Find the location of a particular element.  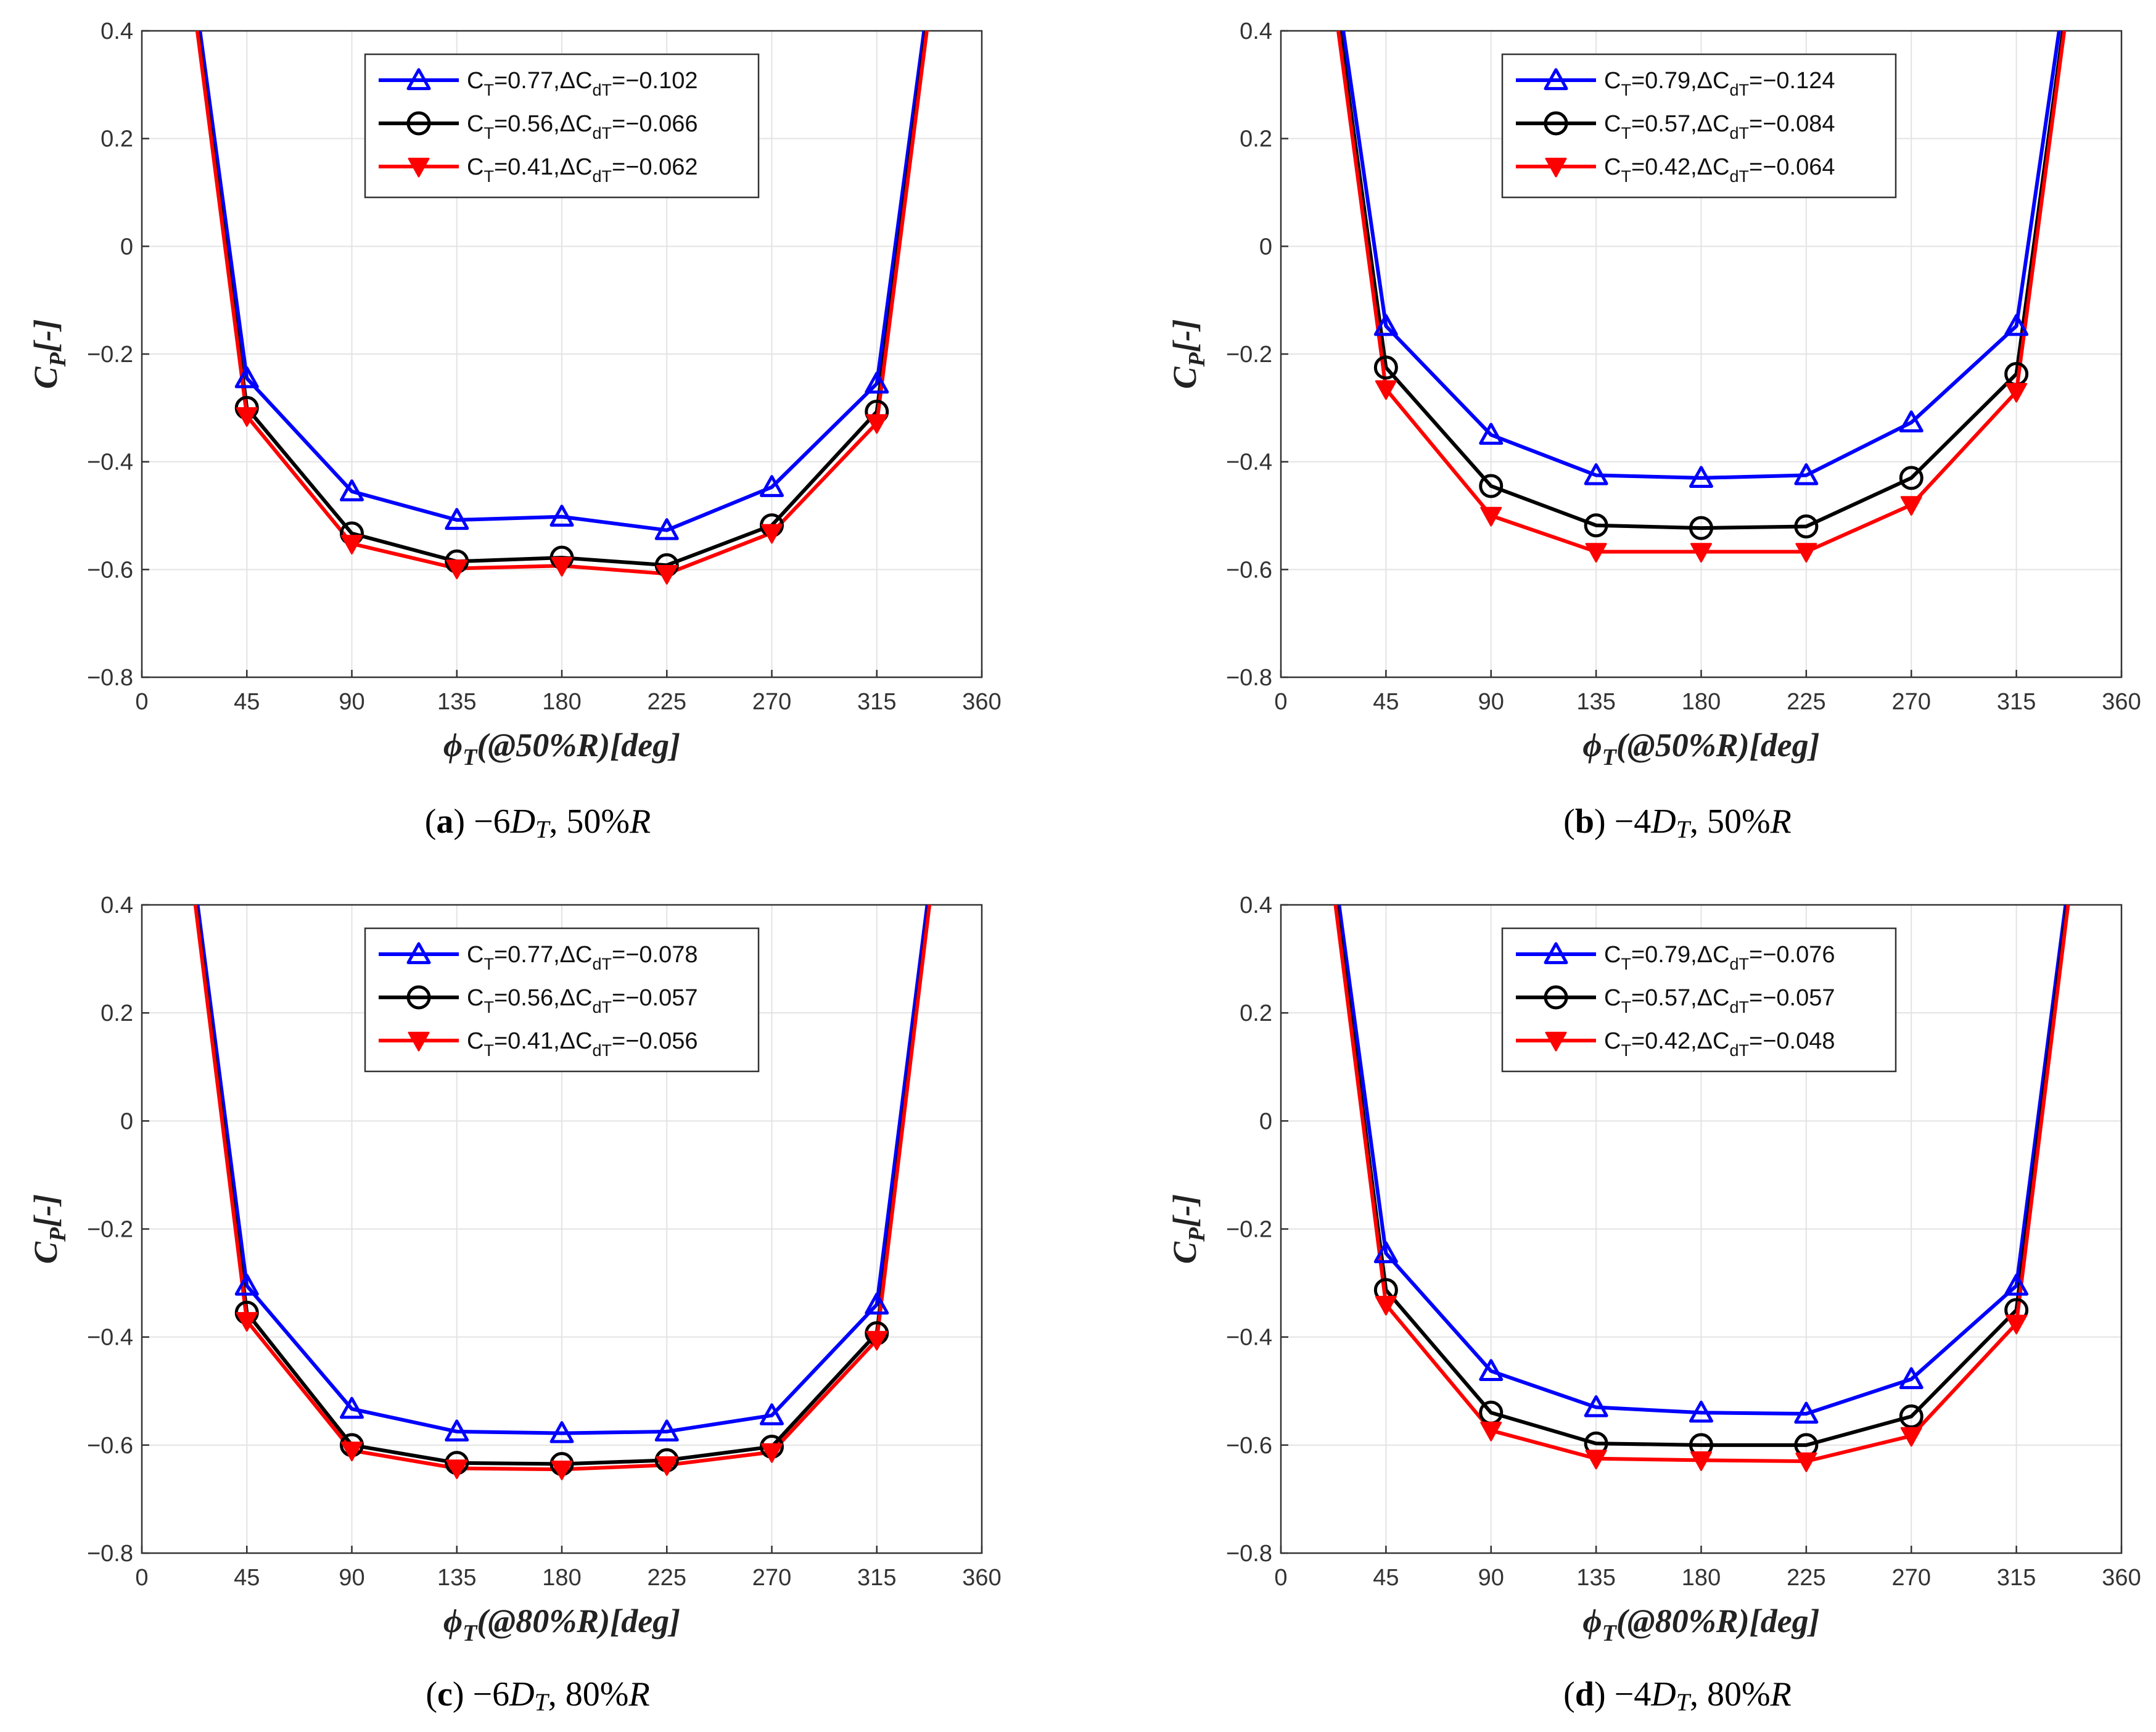

panel-caption: (a) −6DT, 50%R is located at coordinates (538, 822).